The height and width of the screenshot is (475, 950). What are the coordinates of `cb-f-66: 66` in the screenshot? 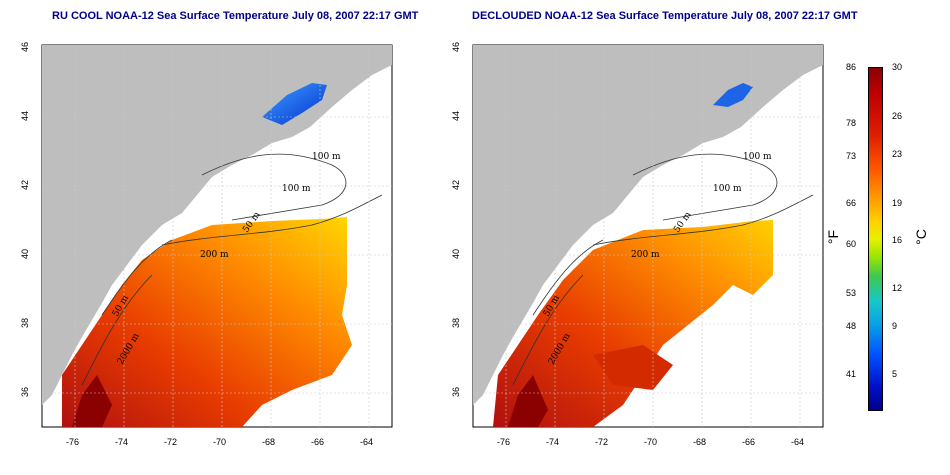 It's located at (851, 203).